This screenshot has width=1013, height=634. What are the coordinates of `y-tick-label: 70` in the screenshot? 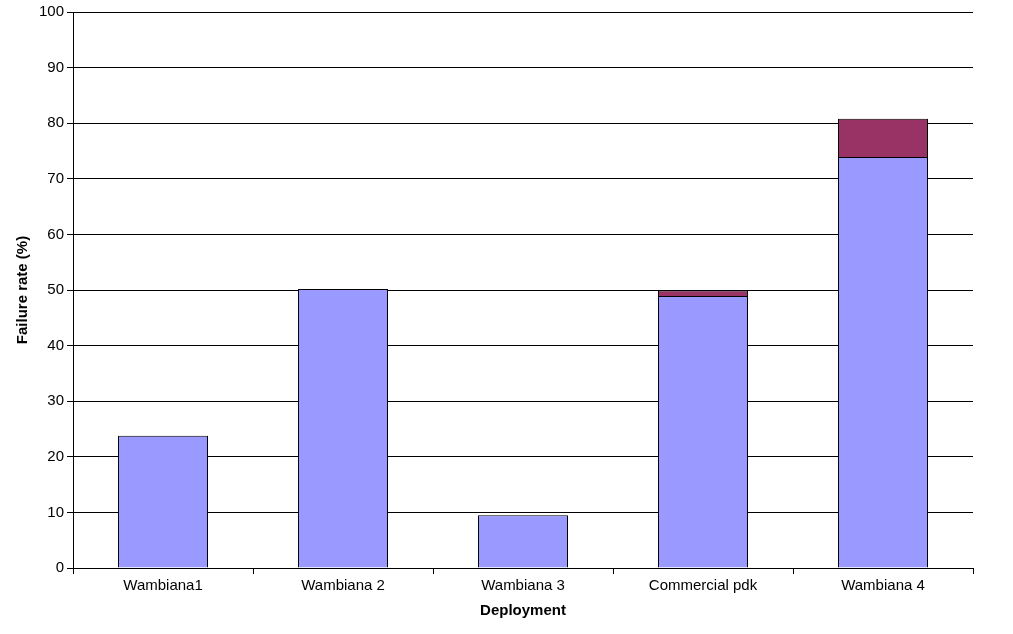 It's located at (56, 177).